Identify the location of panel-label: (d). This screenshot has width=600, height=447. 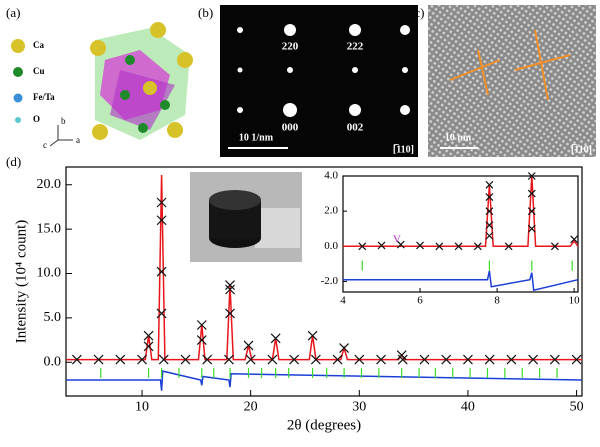
(13, 161).